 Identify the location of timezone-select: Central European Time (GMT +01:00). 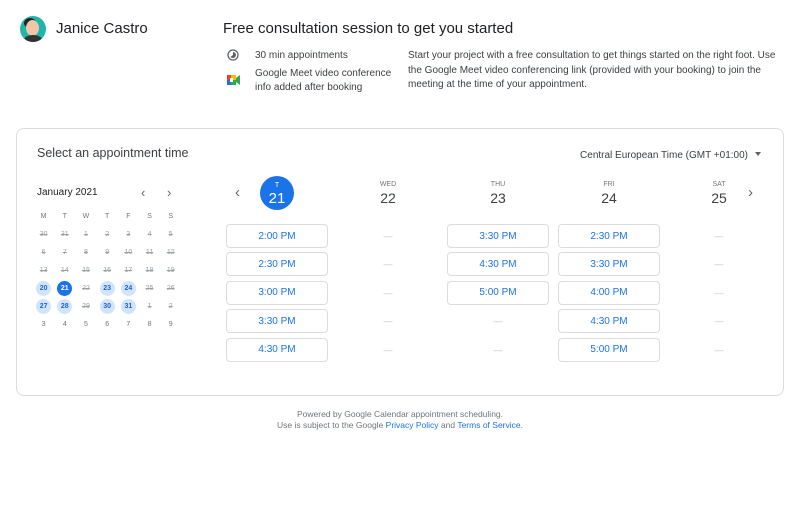
(670, 155).